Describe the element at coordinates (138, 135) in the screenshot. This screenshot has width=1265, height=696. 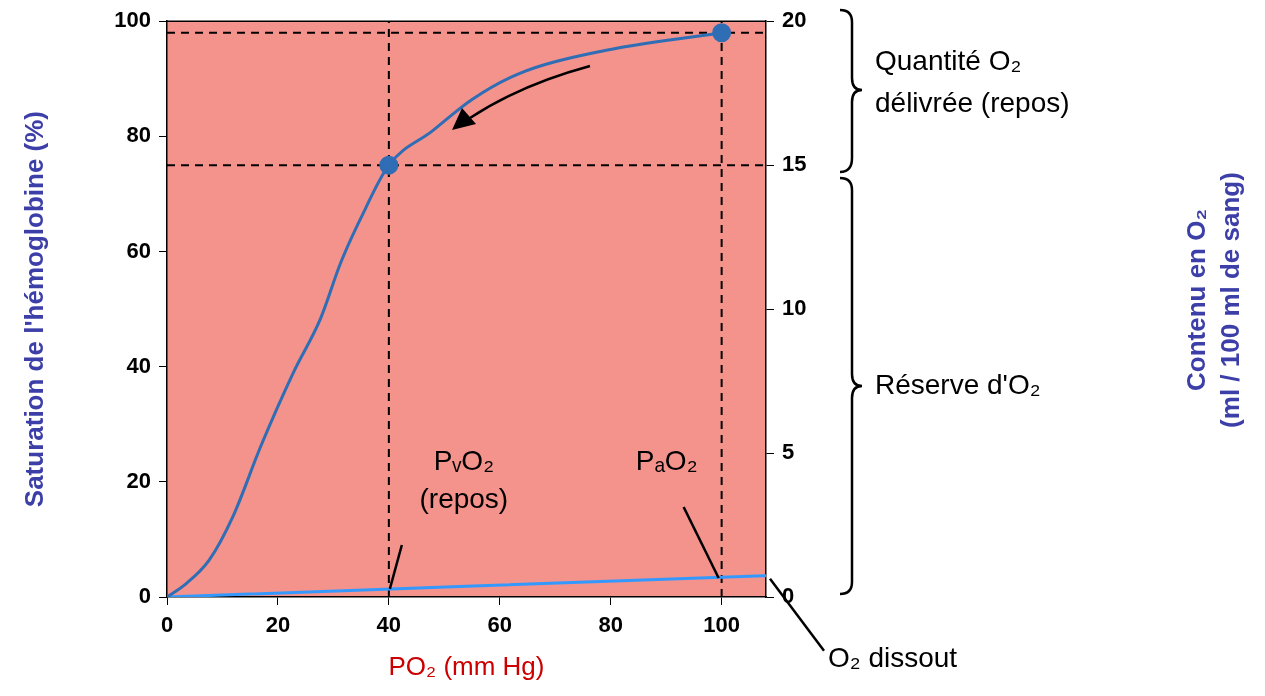
I see `y-tick-label: 80` at that location.